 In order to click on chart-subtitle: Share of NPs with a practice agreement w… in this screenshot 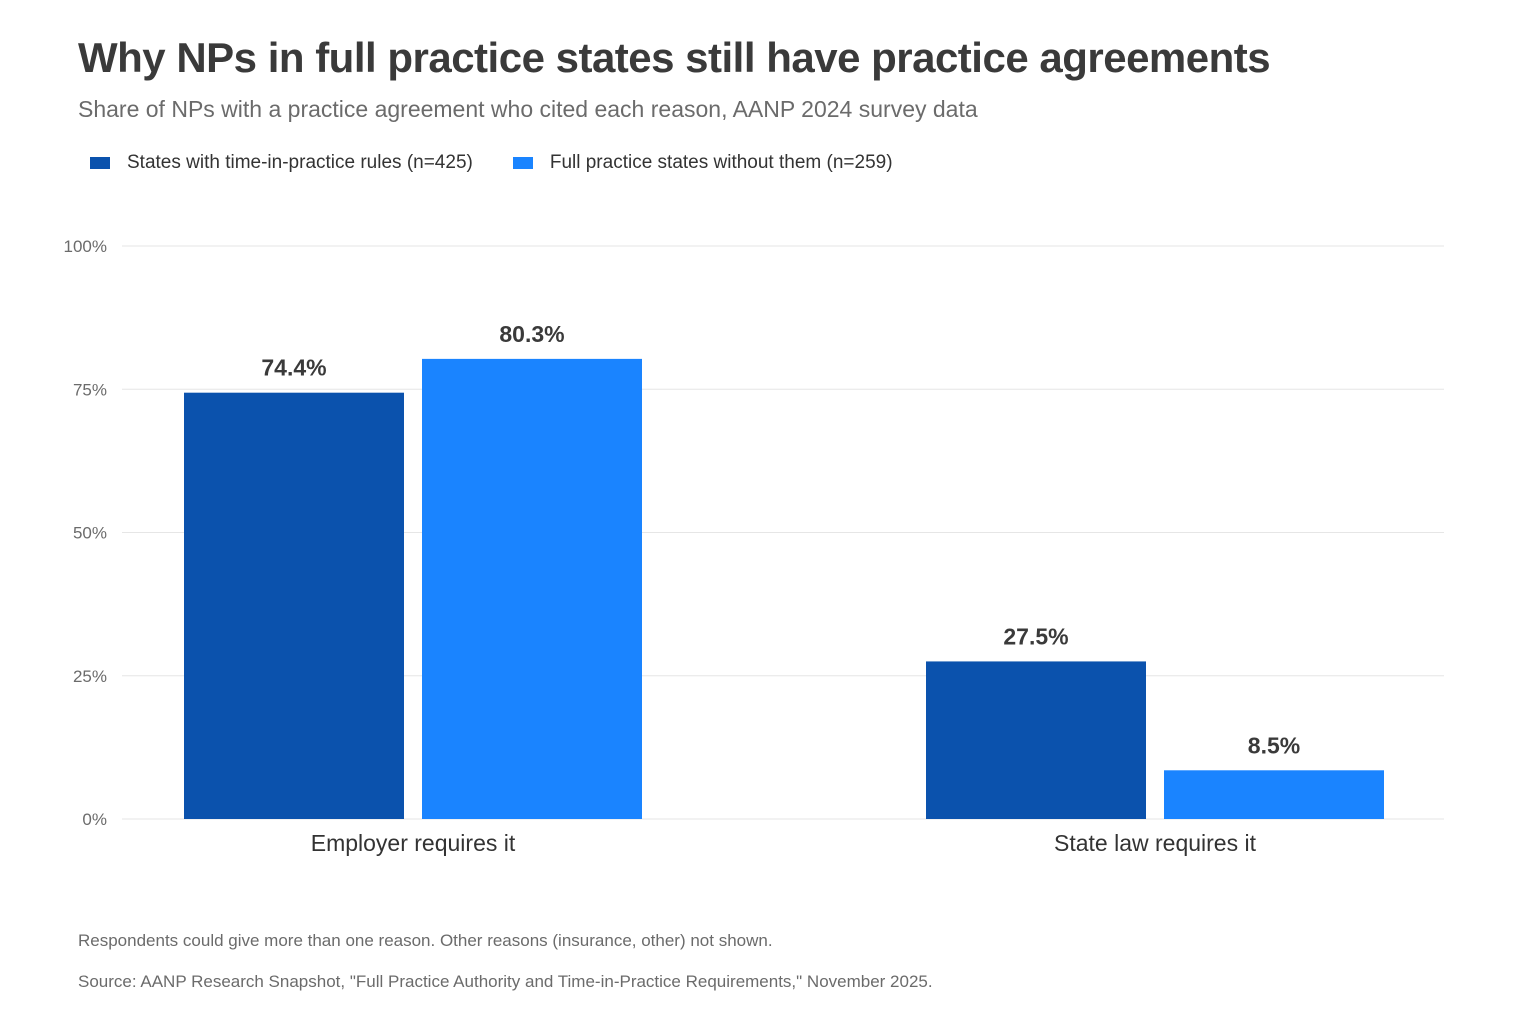, I will do `click(528, 109)`.